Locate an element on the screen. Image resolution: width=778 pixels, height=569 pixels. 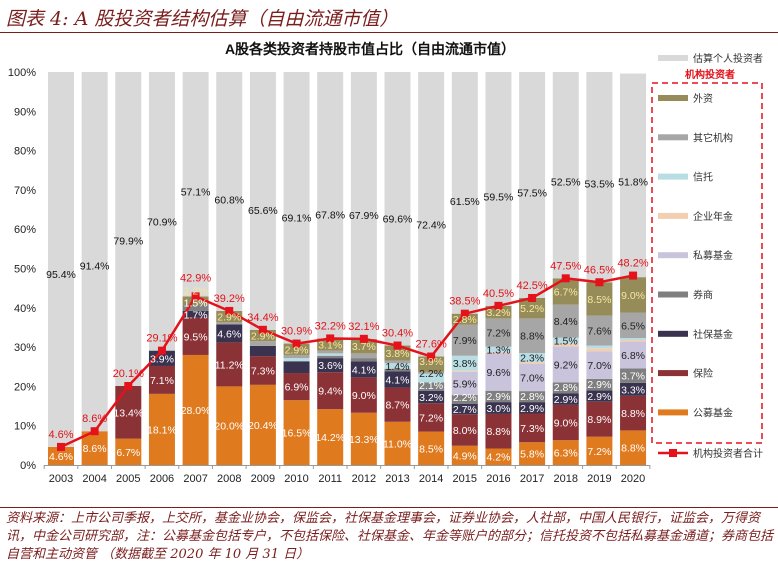
segment-label: 3.1% is located at coordinates (330, 346).